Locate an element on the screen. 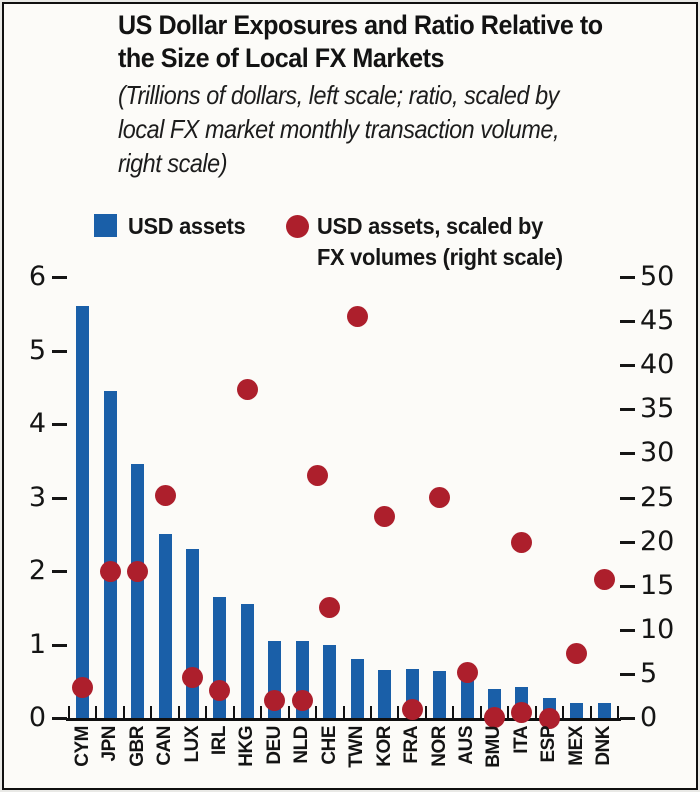 This screenshot has height=792, width=700. x-label-JPN: JPN is located at coordinates (110, 744).